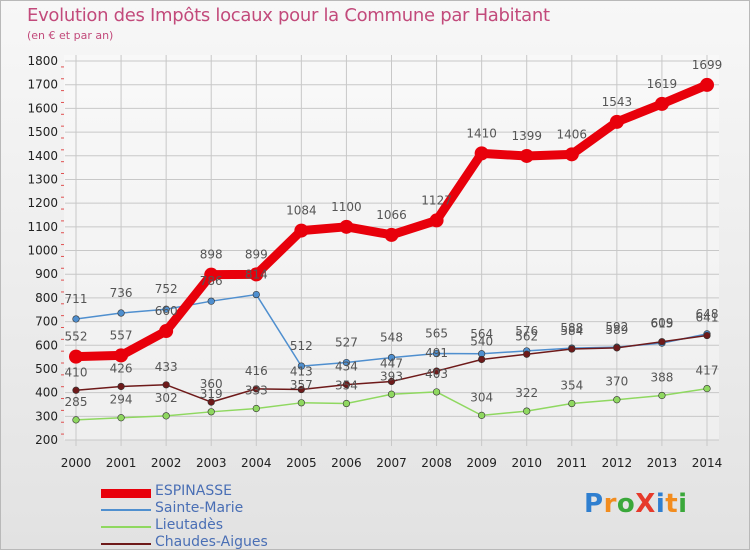 Image resolution: width=750 pixels, height=553 pixels. Describe the element at coordinates (46, 298) in the screenshot. I see `y-tick-label: 800` at that location.